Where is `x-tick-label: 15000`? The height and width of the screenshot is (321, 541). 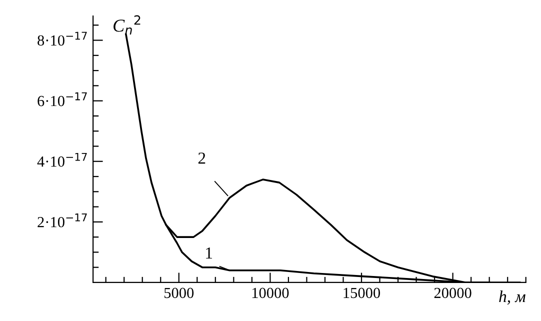 x-tick-label: 15000 is located at coordinates (362, 293).